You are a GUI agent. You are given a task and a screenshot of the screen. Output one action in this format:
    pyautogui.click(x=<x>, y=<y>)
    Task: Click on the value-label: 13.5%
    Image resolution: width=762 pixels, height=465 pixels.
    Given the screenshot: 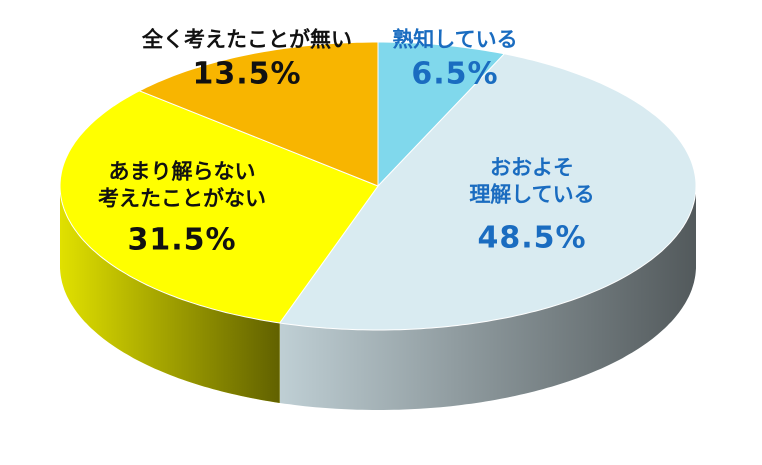 What is the action you would take?
    pyautogui.click(x=247, y=74)
    